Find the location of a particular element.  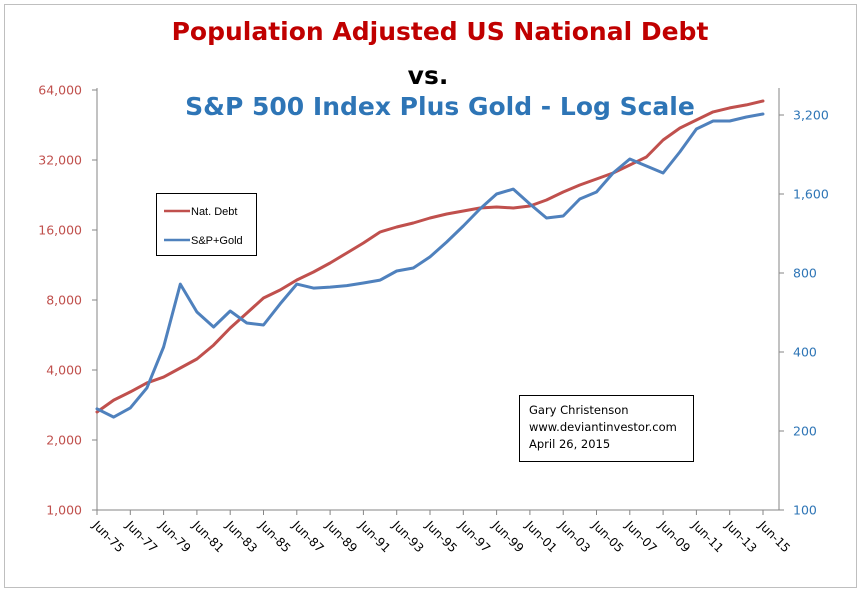

left-axis-ticks: 1,000 2,000 4,000 8,000 16,000 32,000 64,000 is located at coordinates (67, 300).